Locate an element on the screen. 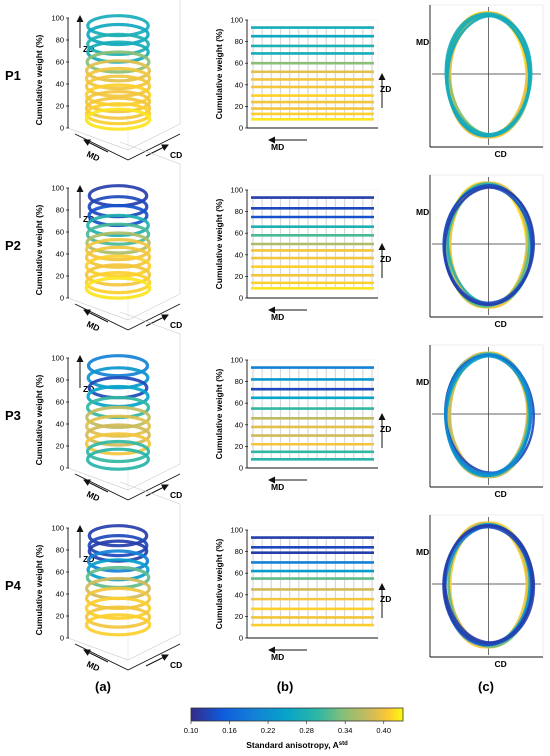 This screenshot has width=550, height=756. column-label-b: (b) is located at coordinates (285, 686).